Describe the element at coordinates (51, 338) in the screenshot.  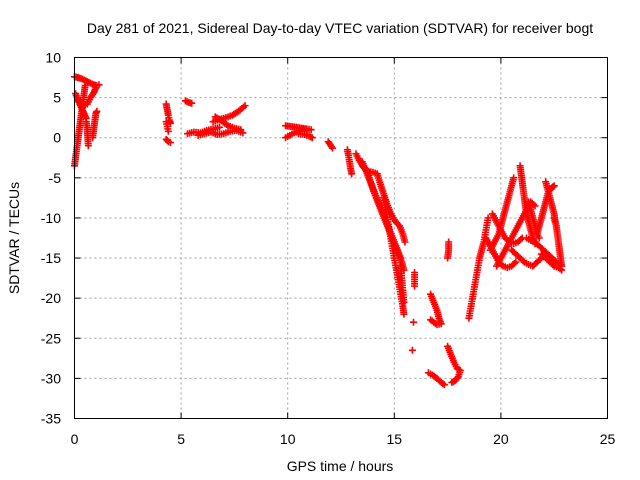
I see `y-tick-label: -25` at that location.